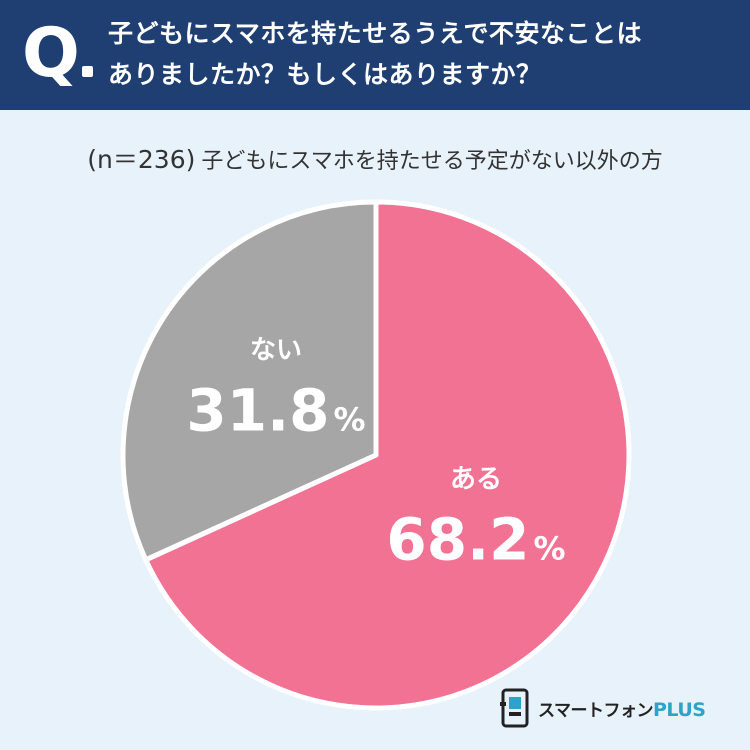 This screenshot has width=750, height=750. What do you see at coordinates (276, 351) in the screenshot?
I see `slice-label-1: ない` at bounding box center [276, 351].